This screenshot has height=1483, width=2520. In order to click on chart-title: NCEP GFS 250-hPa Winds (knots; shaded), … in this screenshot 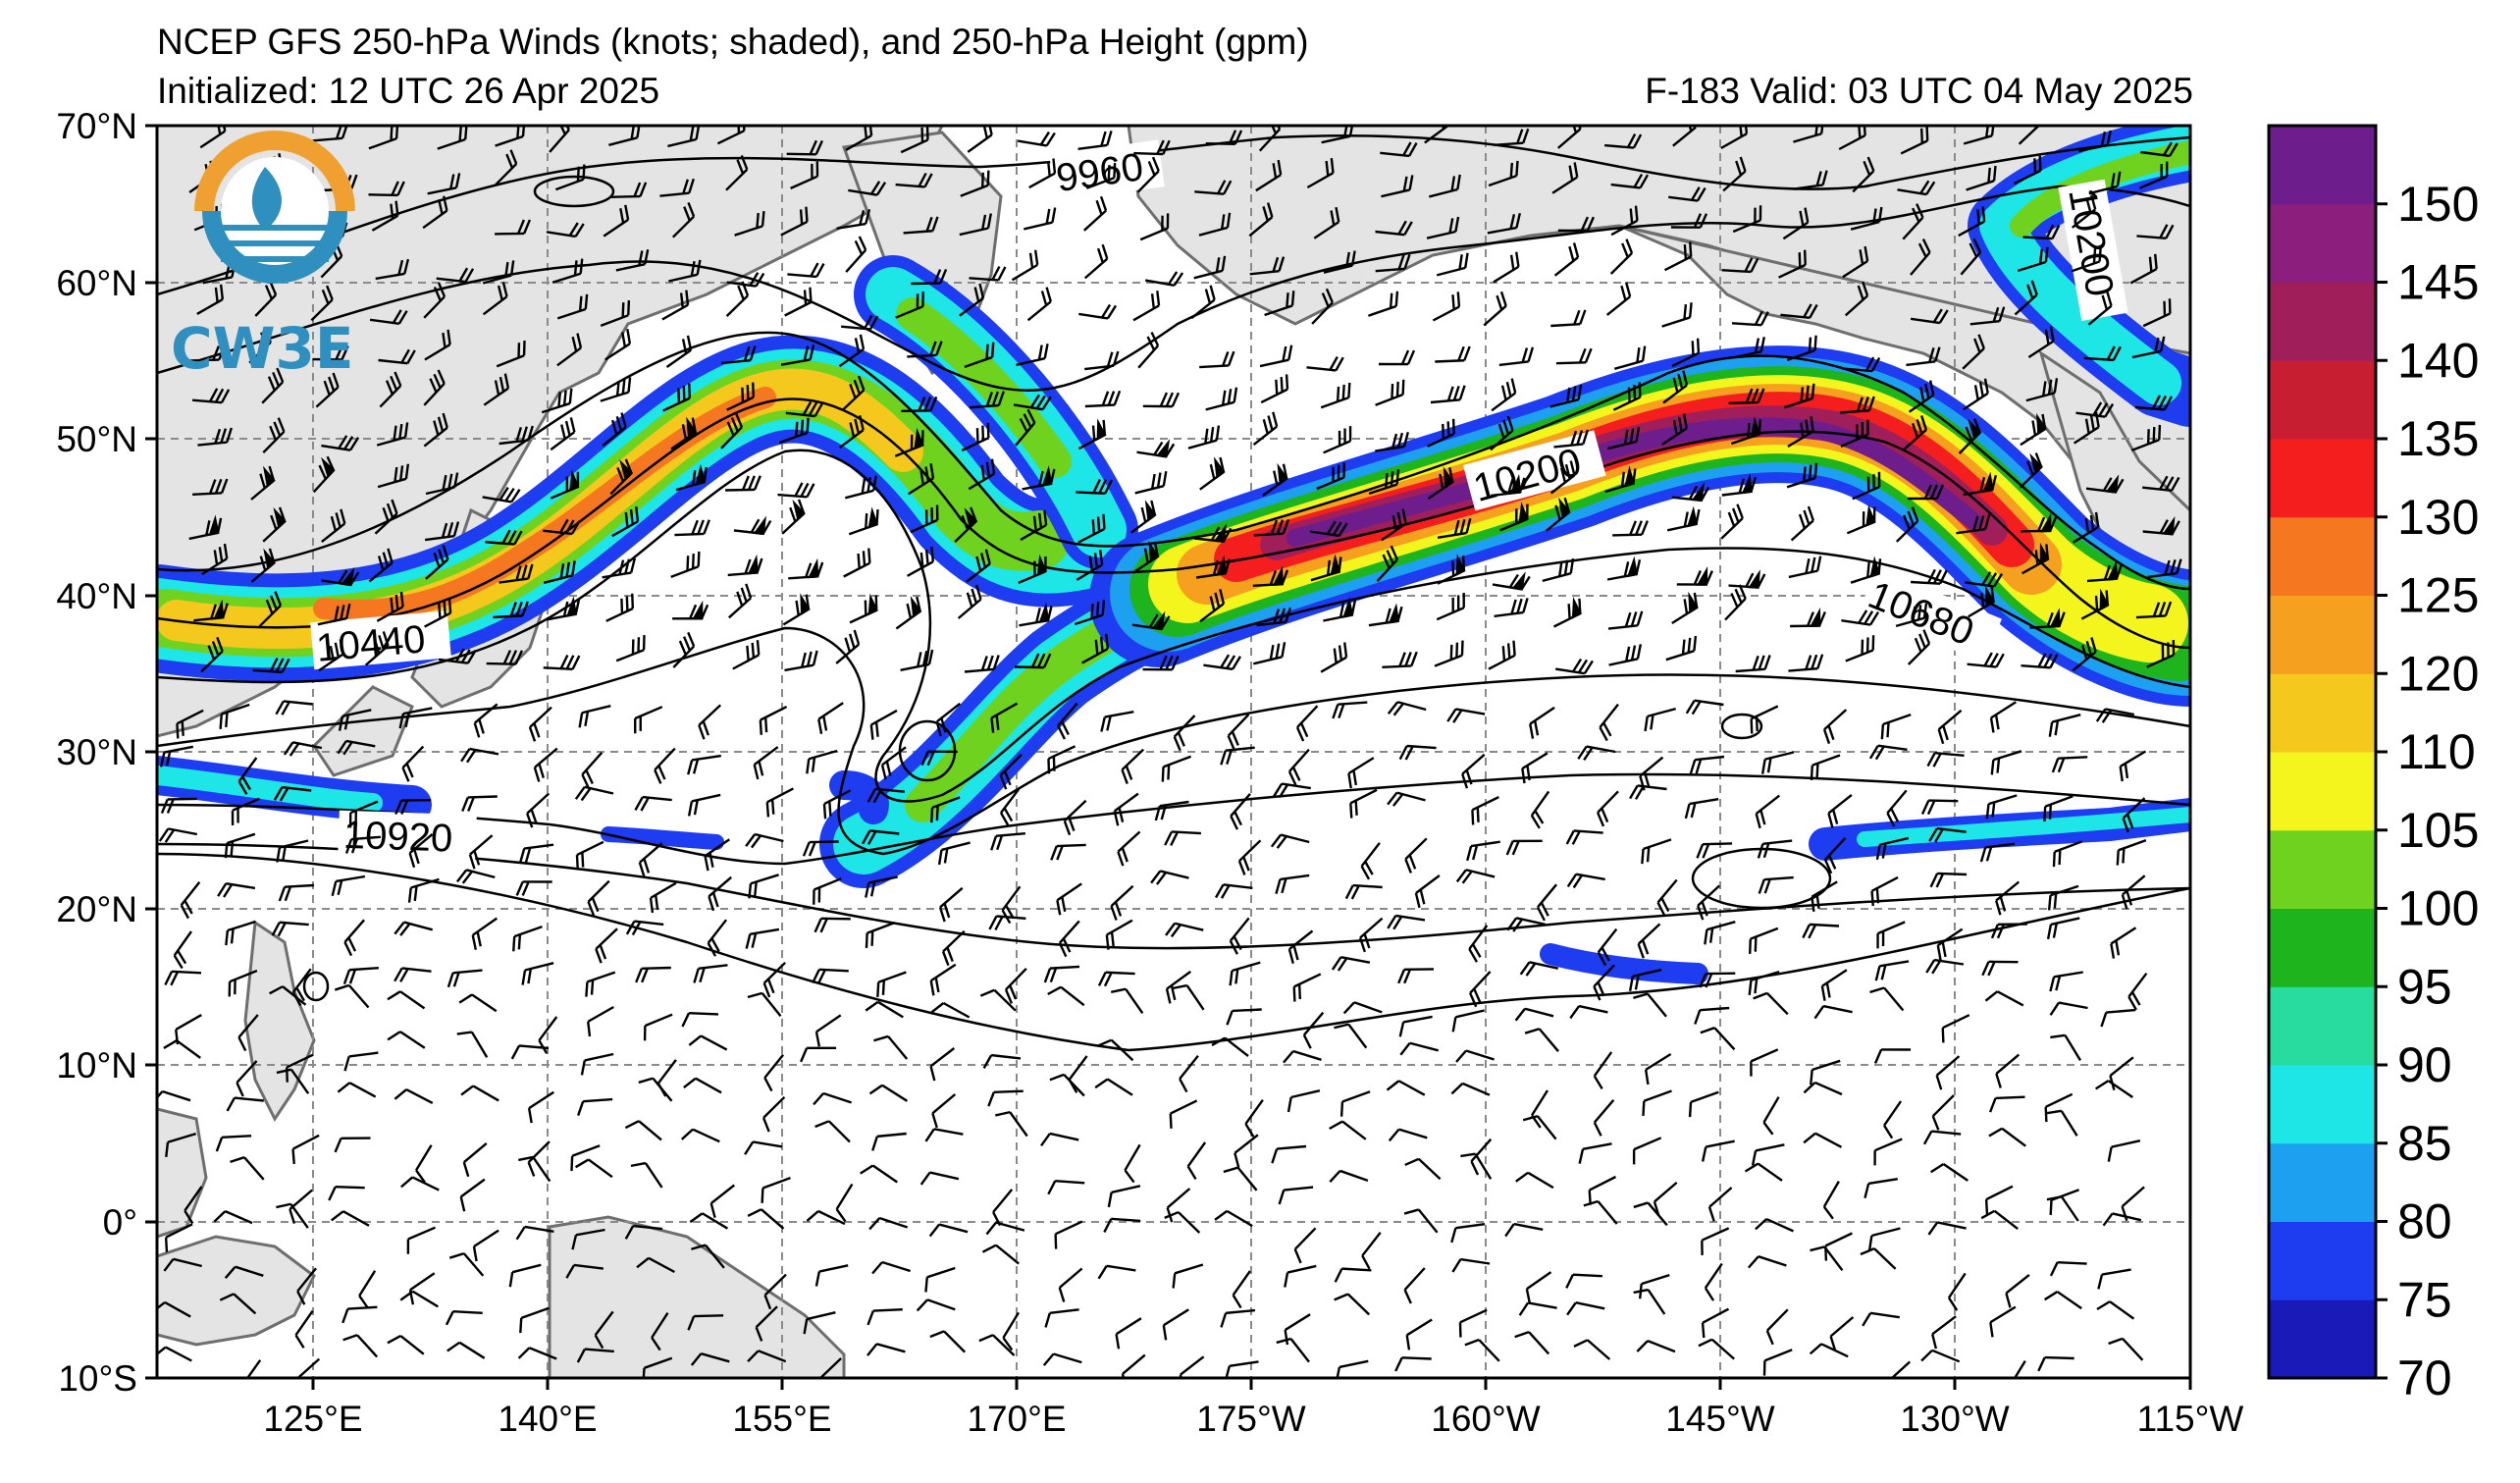, I will do `click(733, 42)`.